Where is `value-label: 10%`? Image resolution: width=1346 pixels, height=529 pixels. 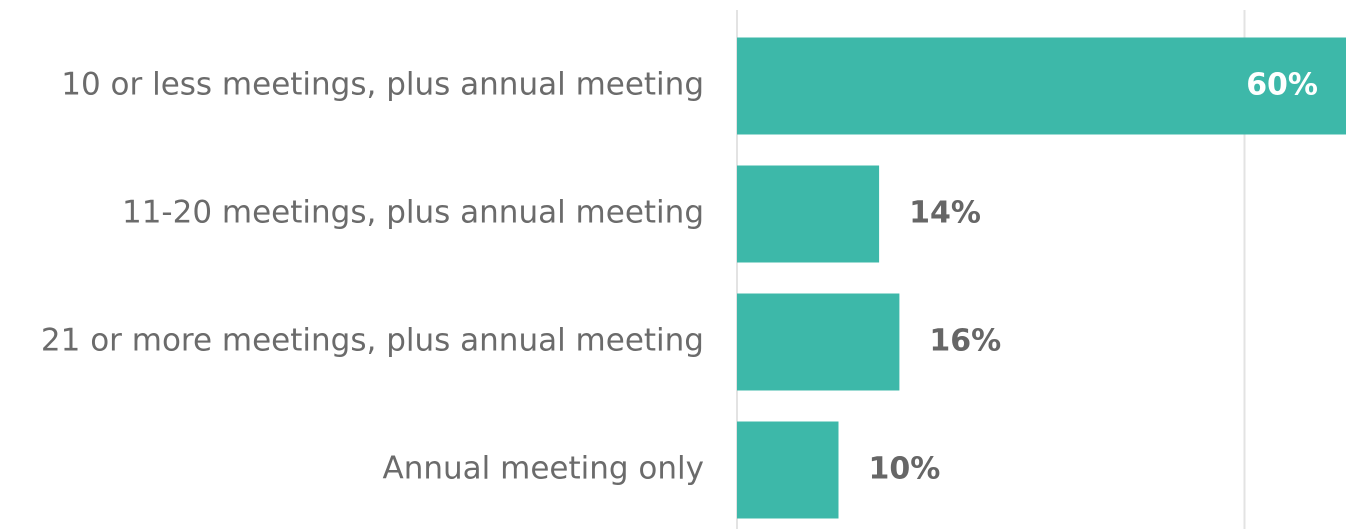
value-label: 10% is located at coordinates (905, 469).